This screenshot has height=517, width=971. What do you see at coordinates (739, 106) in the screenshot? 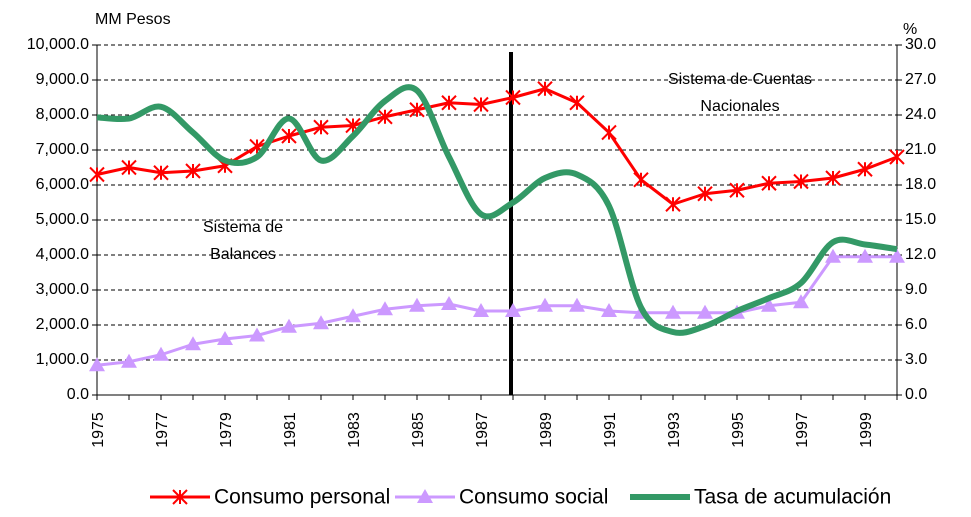
I see `annotation: Nacionales` at bounding box center [739, 106].